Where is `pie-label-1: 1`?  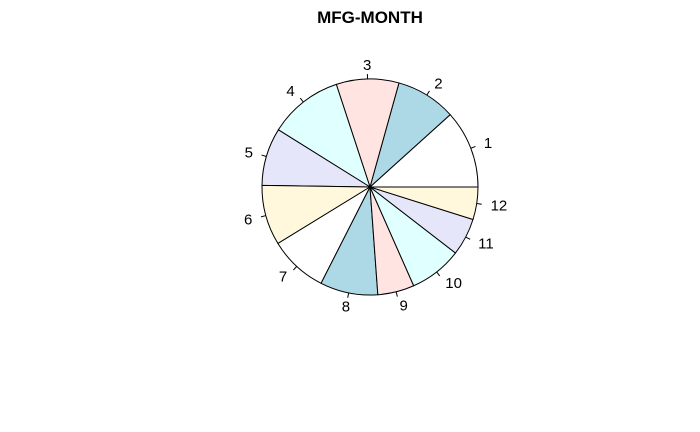 pie-label-1: 1 is located at coordinates (488, 143).